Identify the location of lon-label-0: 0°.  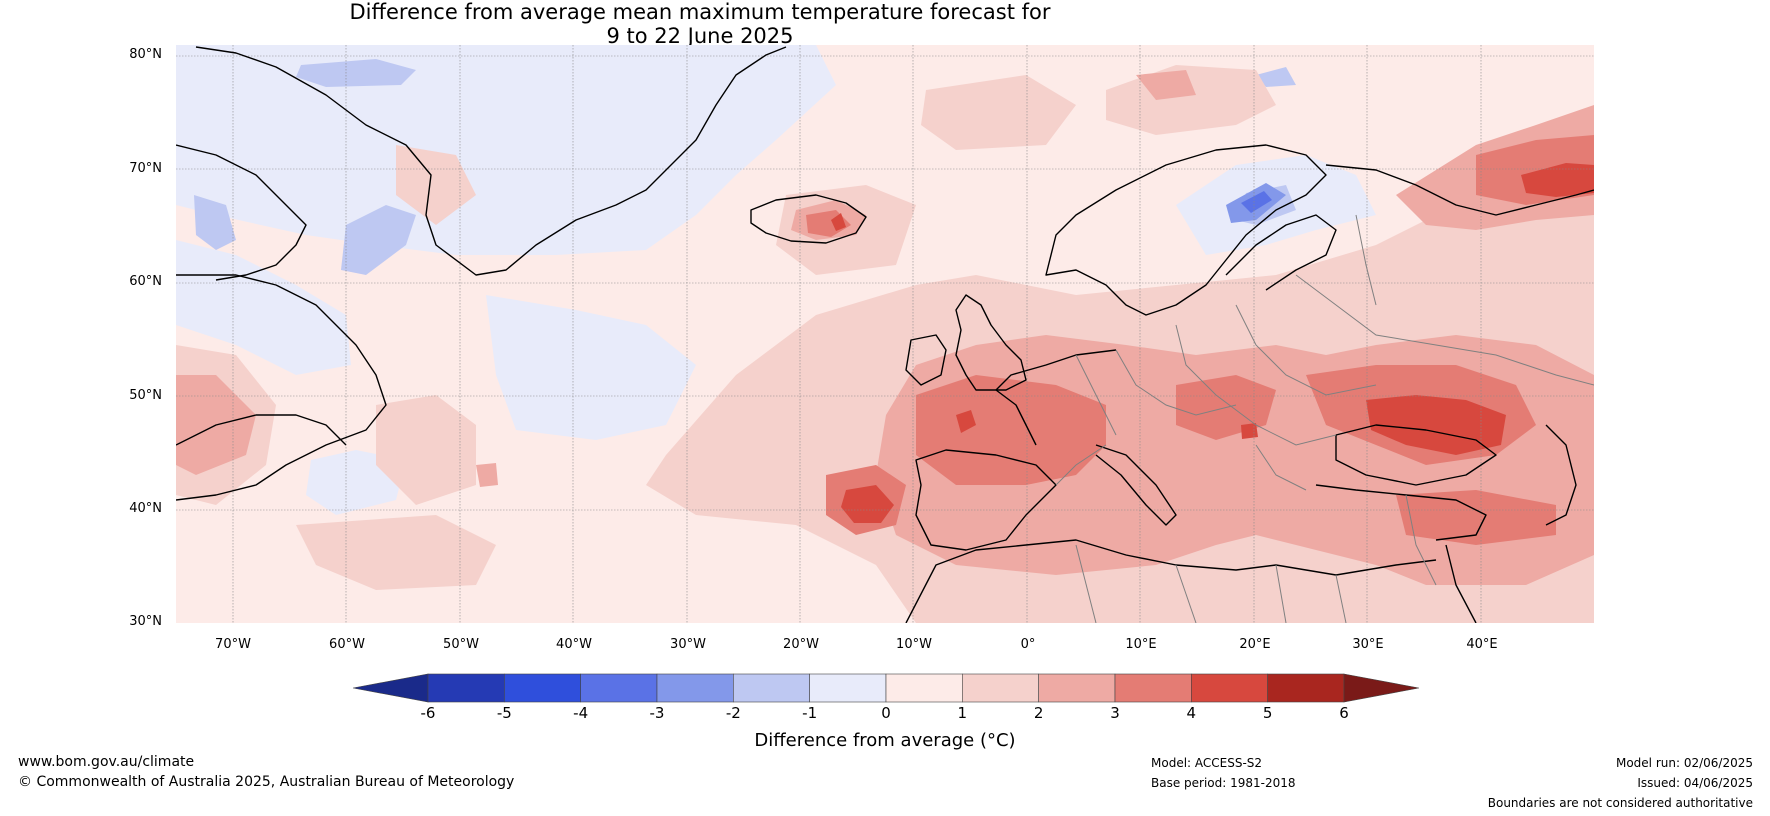
(1028, 644).